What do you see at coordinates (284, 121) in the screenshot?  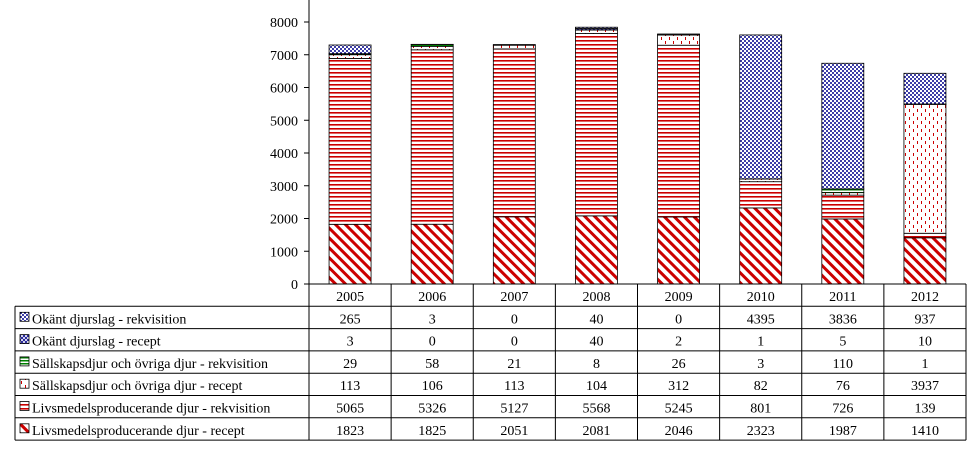 I see `y-tick-label: 5000` at bounding box center [284, 121].